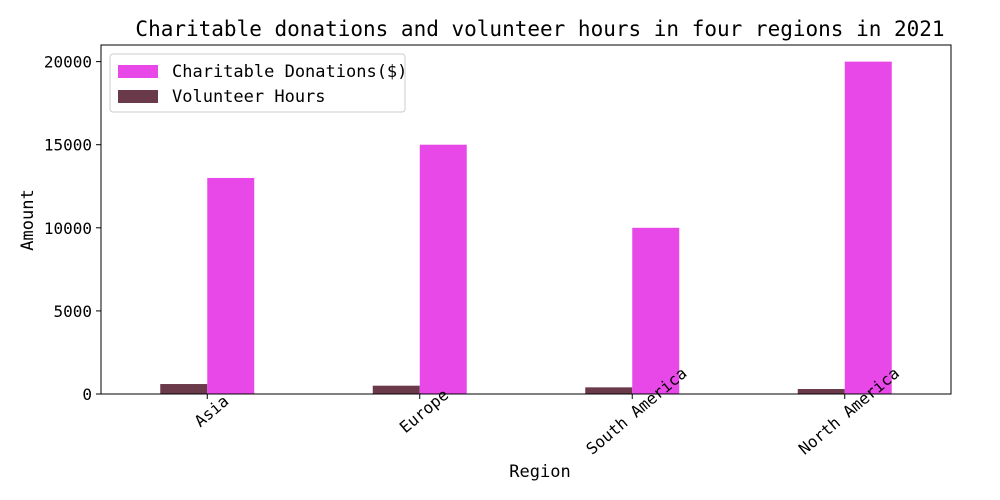  Describe the element at coordinates (539, 472) in the screenshot. I see `x-axis-label: Region` at that location.